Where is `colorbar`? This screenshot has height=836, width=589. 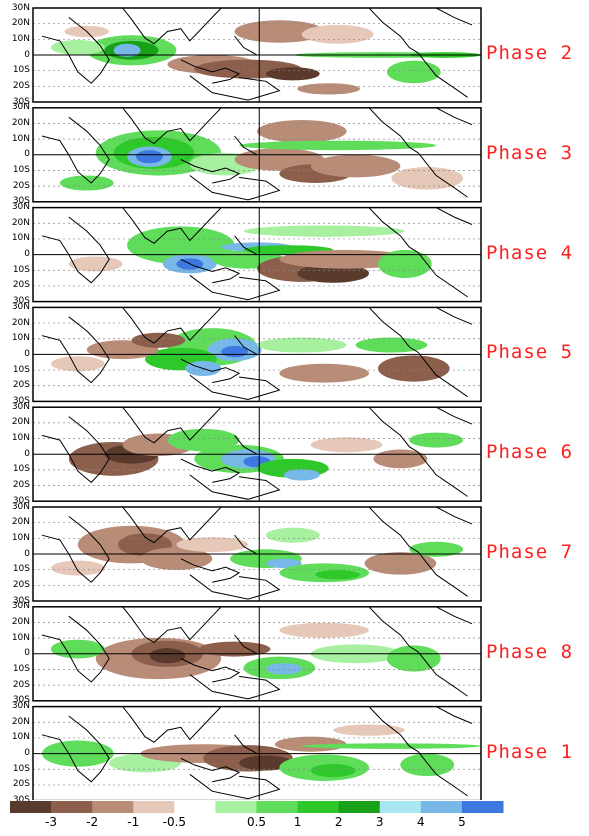
colorbar is located at coordinates (257, 807).